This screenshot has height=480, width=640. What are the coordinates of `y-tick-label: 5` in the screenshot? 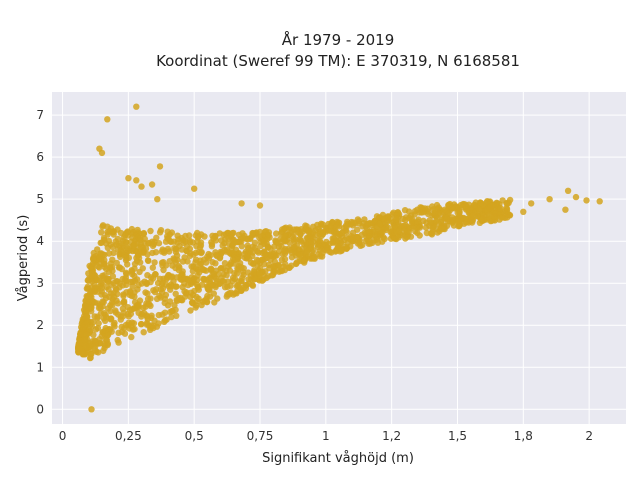 It's located at (40, 199).